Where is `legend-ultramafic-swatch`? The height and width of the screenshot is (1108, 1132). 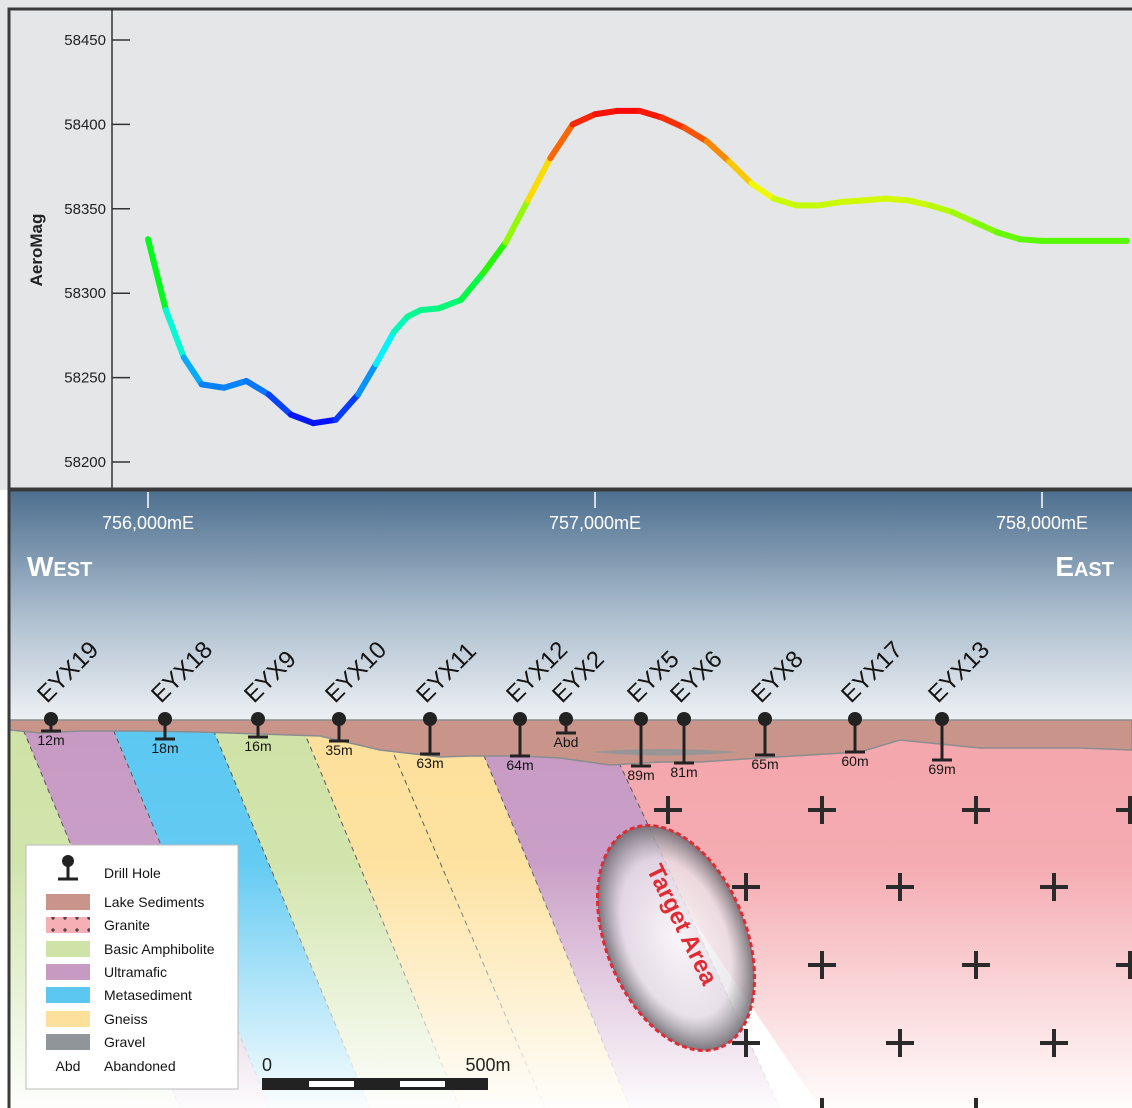
legend-ultramafic-swatch is located at coordinates (68, 972).